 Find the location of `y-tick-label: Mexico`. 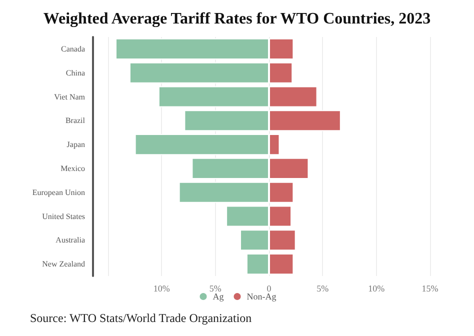

y-tick-label: Mexico is located at coordinates (72, 168).